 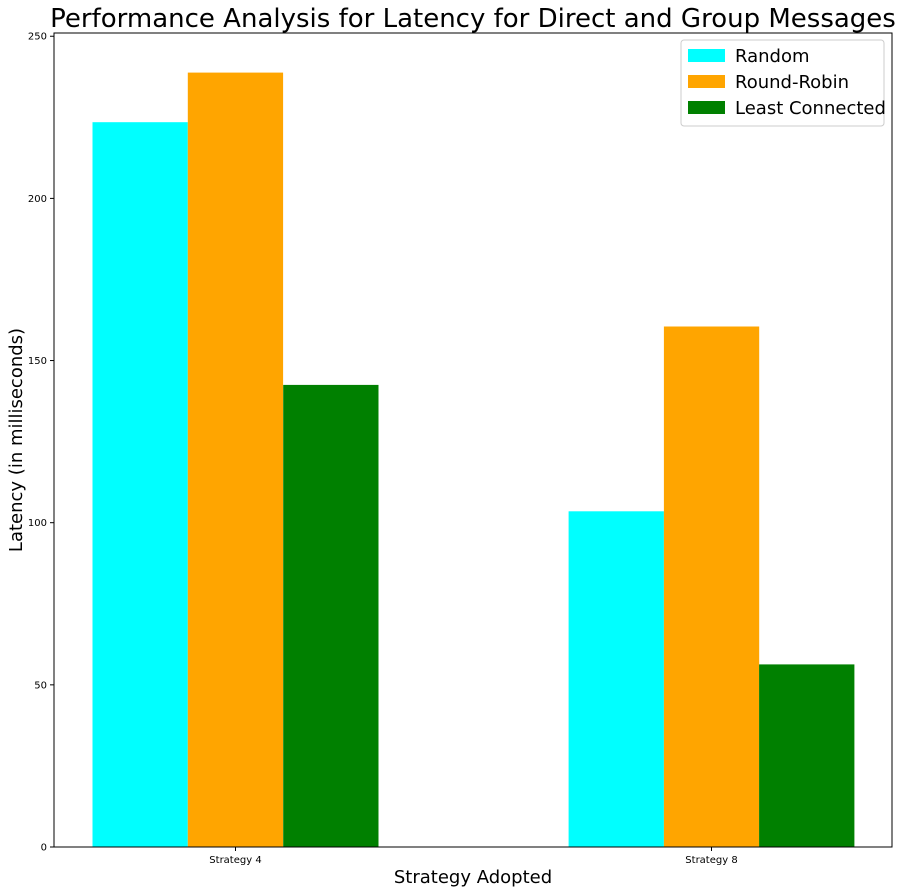 What do you see at coordinates (40, 685) in the screenshot?
I see `y-tick-label: 50` at bounding box center [40, 685].